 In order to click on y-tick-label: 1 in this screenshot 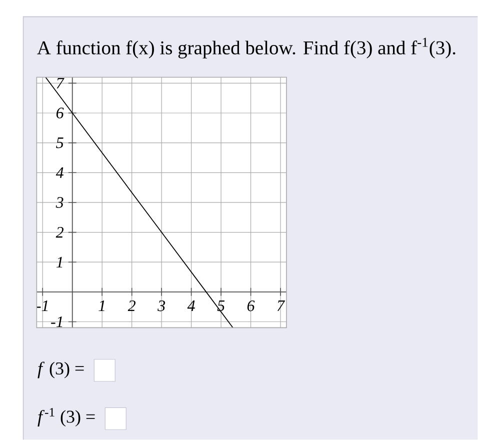, I will do `click(59, 262)`.